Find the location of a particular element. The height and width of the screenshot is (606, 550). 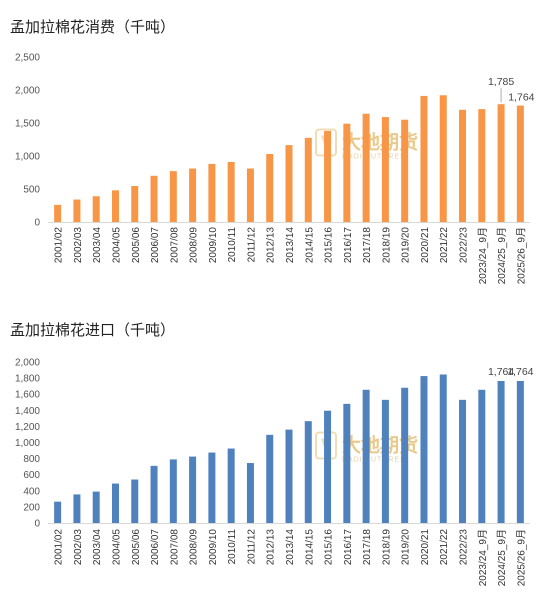

y-tick-label: 1,200 is located at coordinates (27, 427).